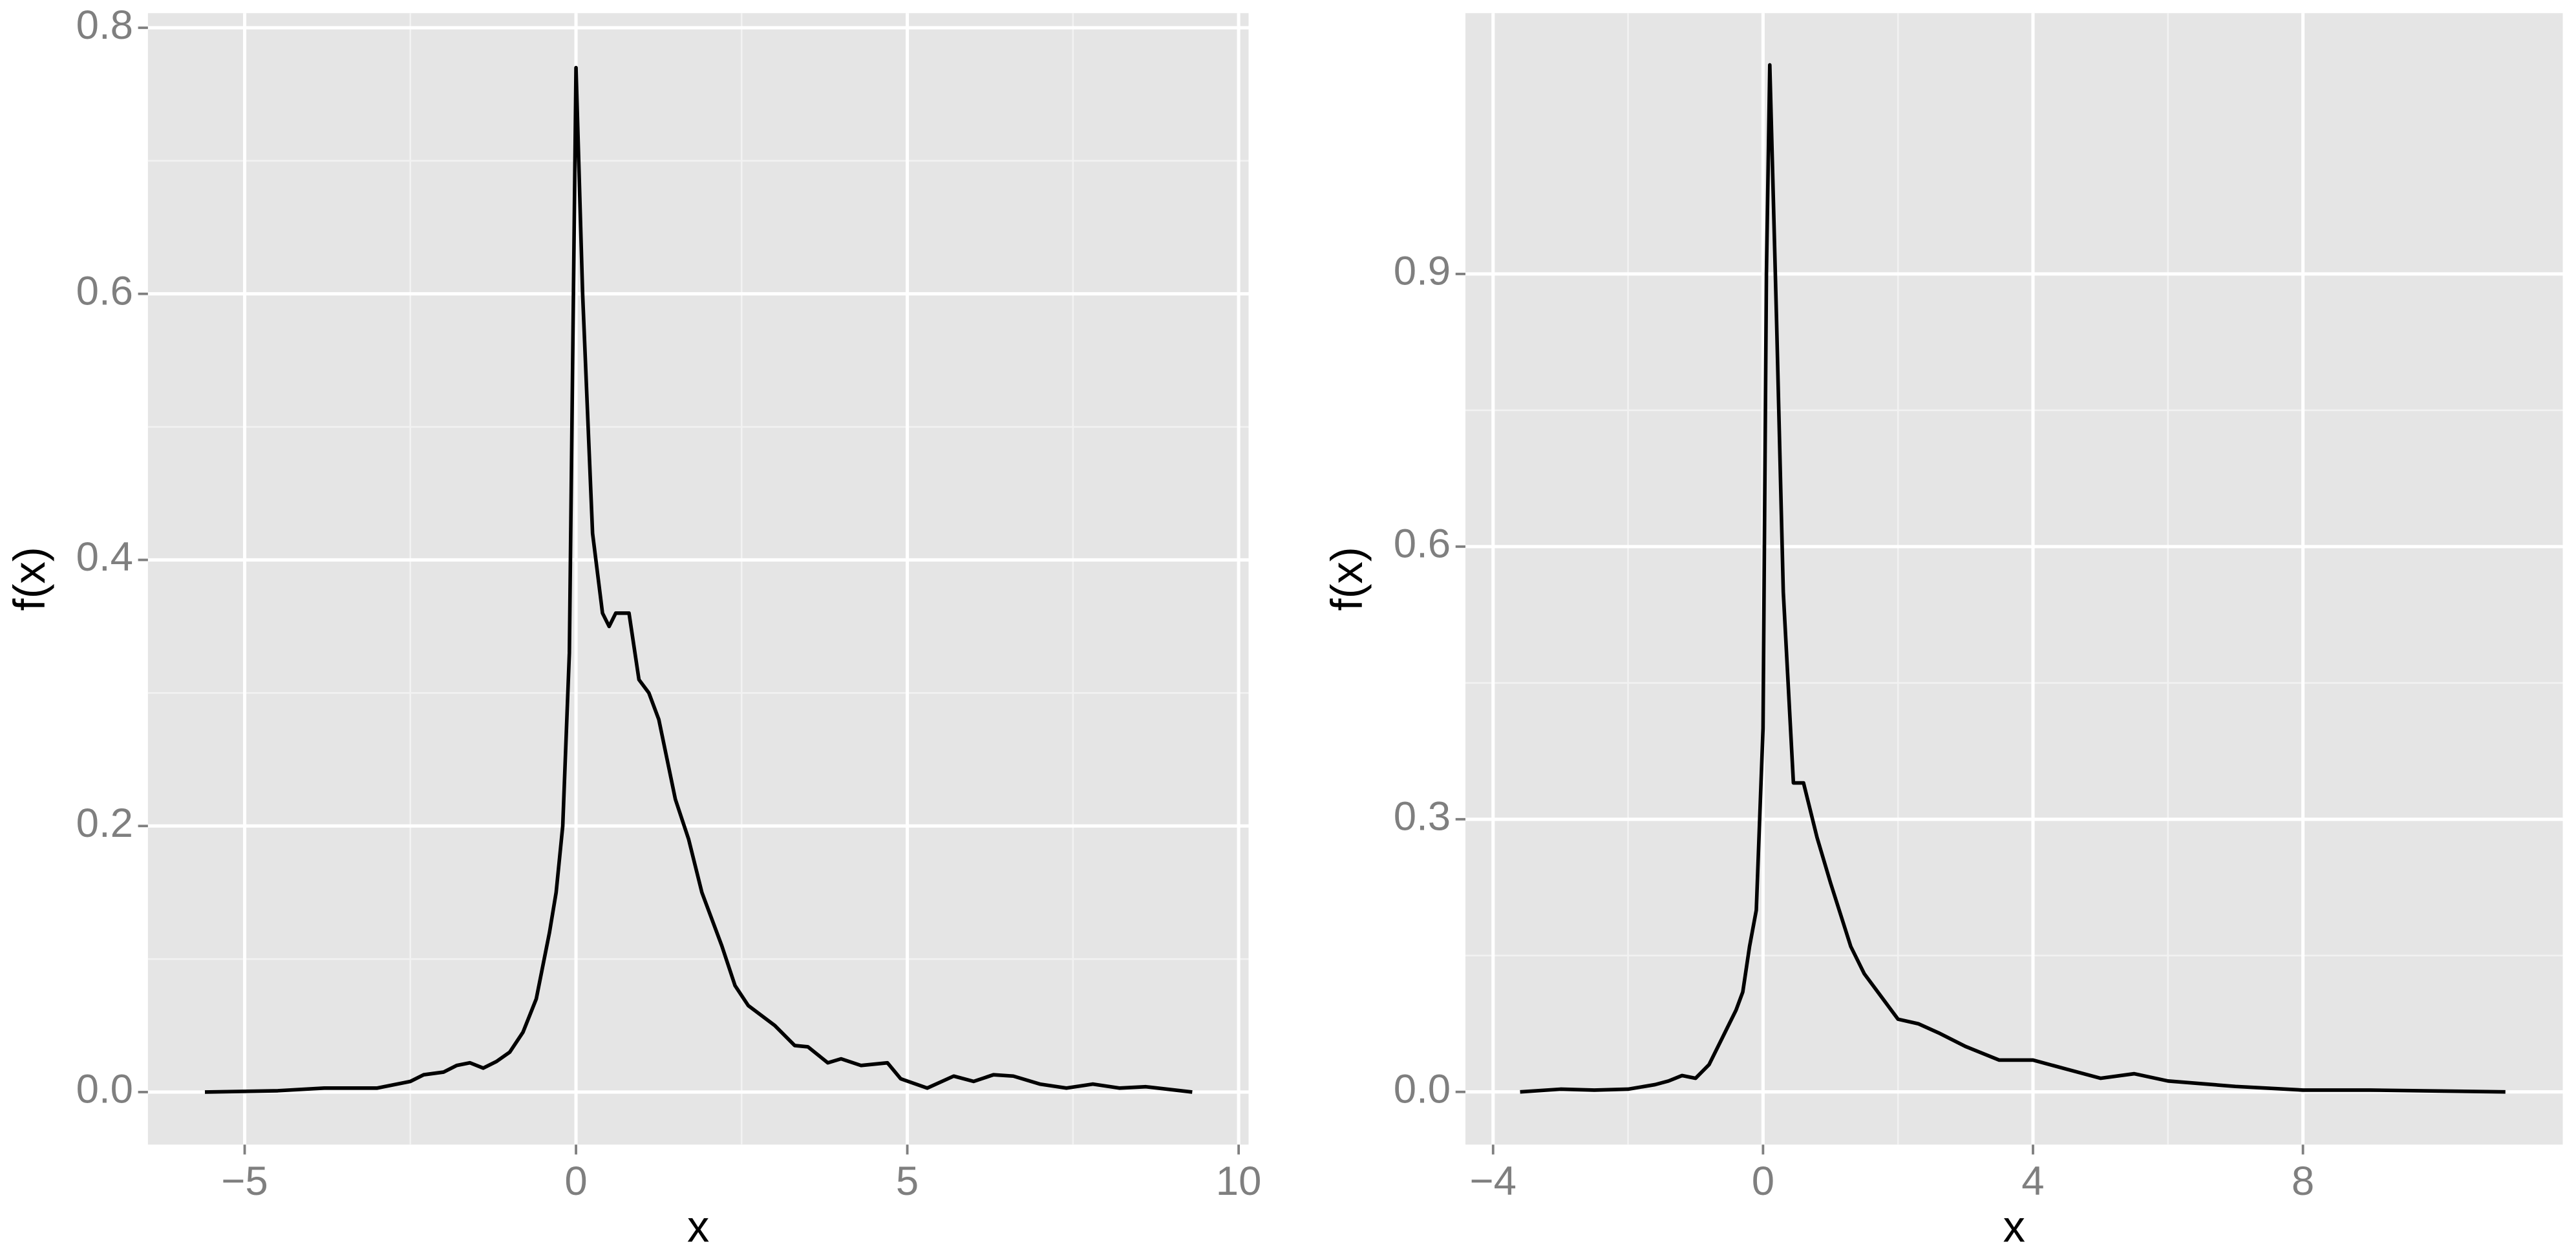 This screenshot has width=2576, height=1253. What do you see at coordinates (1493, 1181) in the screenshot?
I see `x-tick-label: −4` at bounding box center [1493, 1181].